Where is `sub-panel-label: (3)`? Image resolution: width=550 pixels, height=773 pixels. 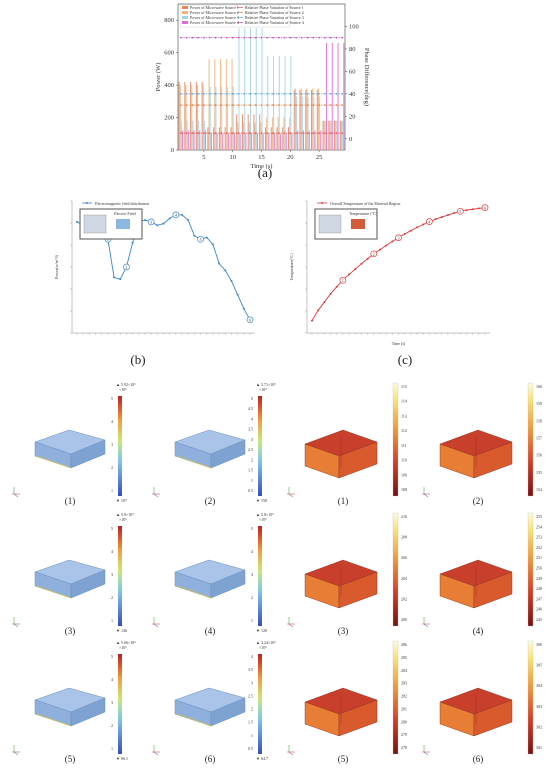
sub-panel-label: (3) is located at coordinates (343, 631).